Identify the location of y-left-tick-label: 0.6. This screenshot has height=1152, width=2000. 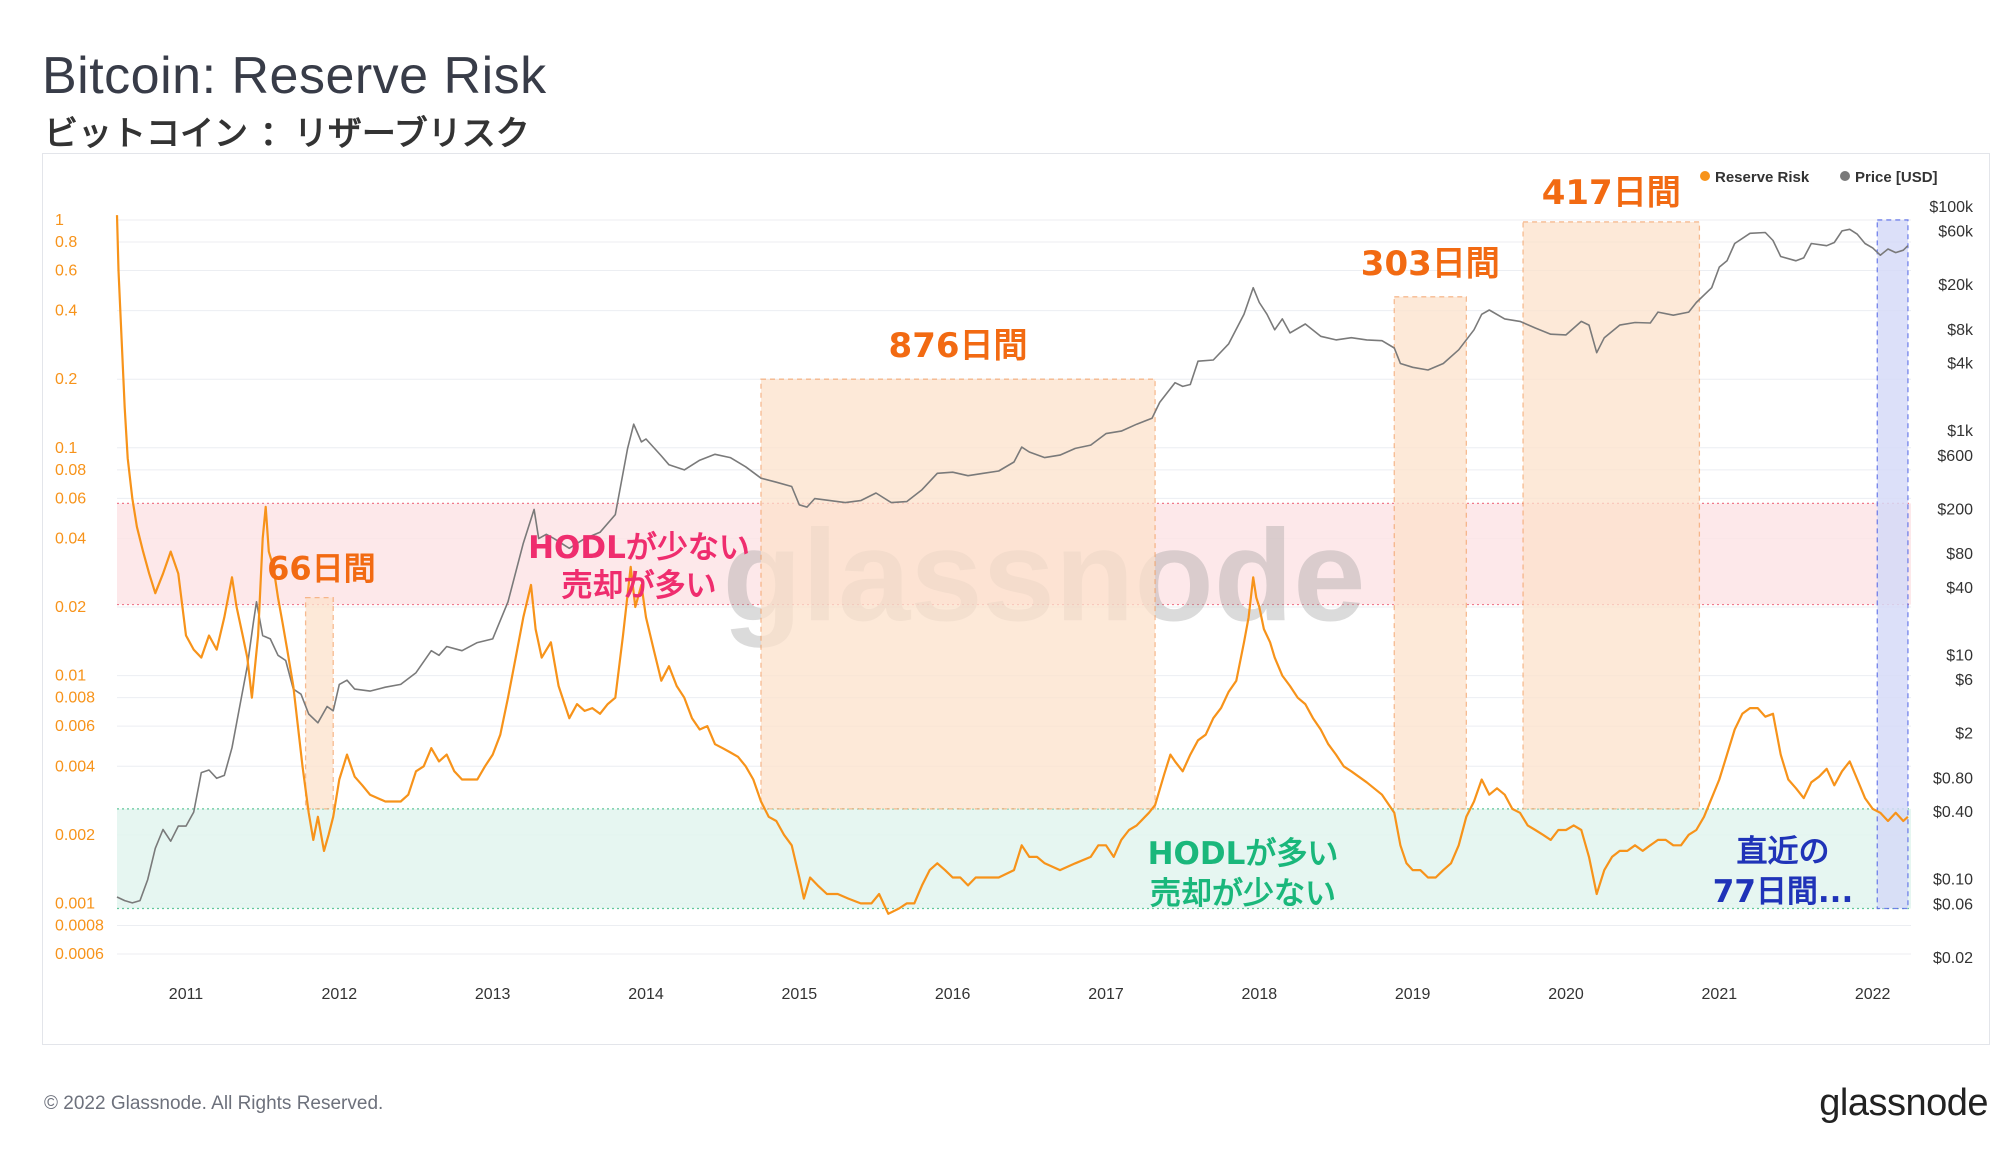
(66, 271).